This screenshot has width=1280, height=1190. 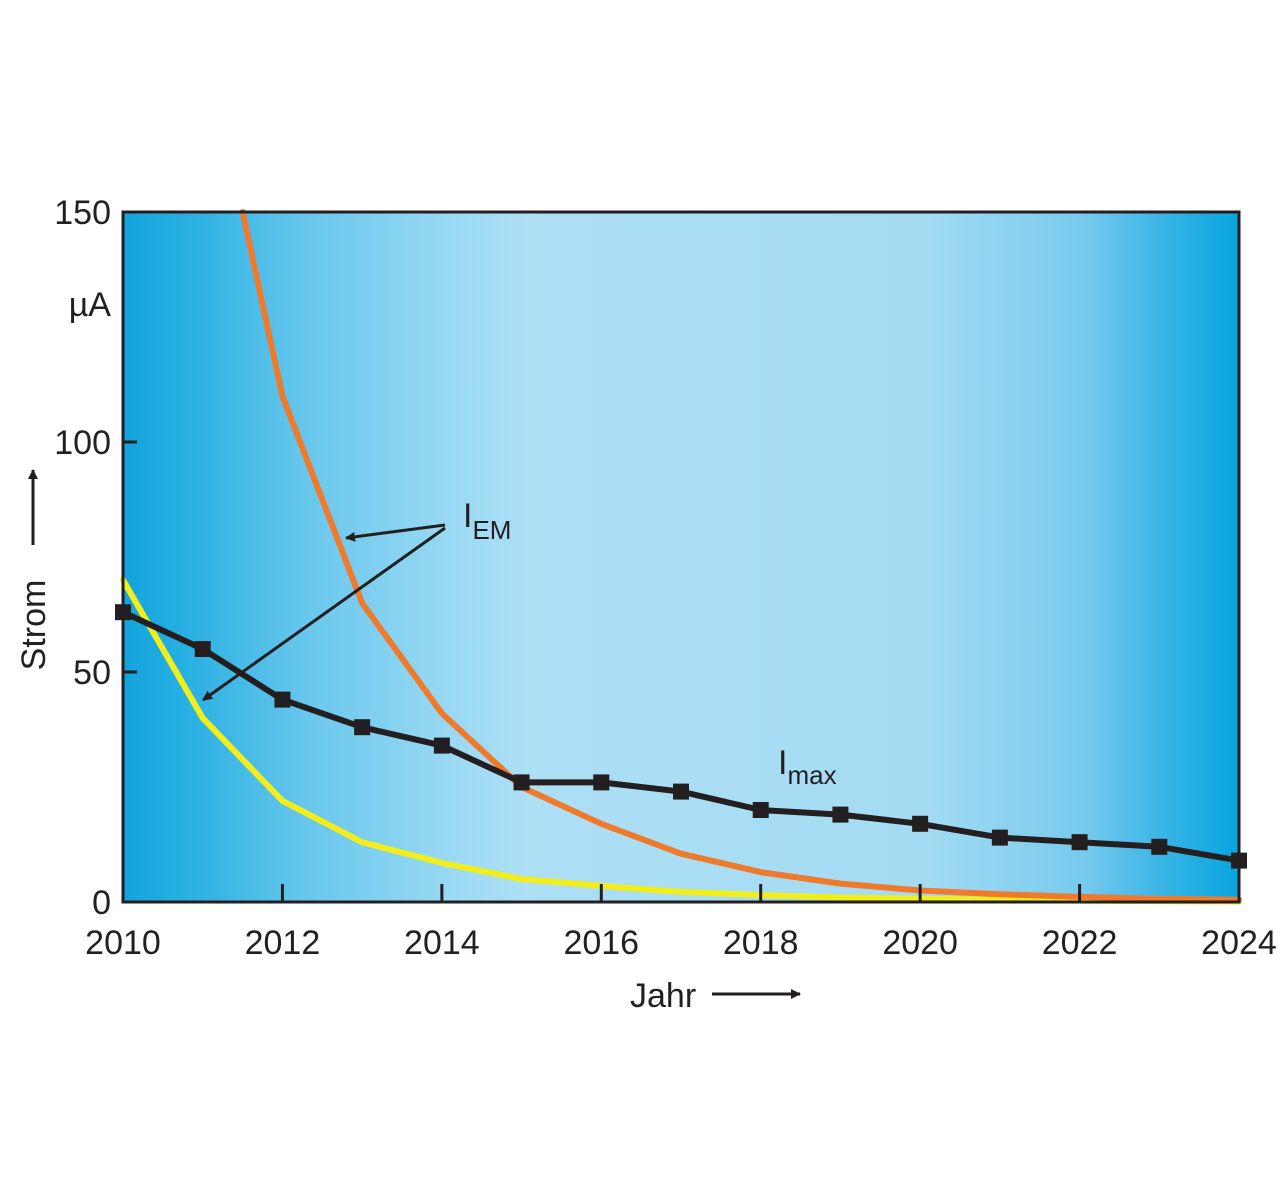 I want to click on y-axis: 0 50 100 150, so click(x=95, y=558).